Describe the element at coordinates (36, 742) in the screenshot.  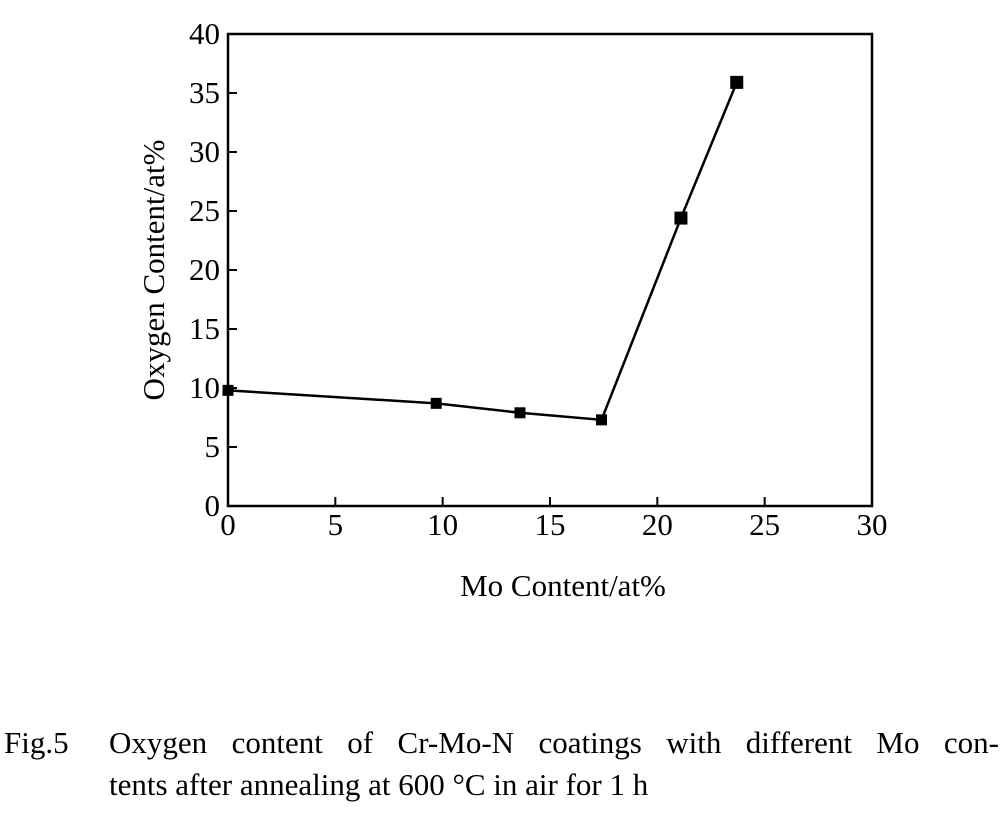
I see `caption-label: Fig.5` at that location.